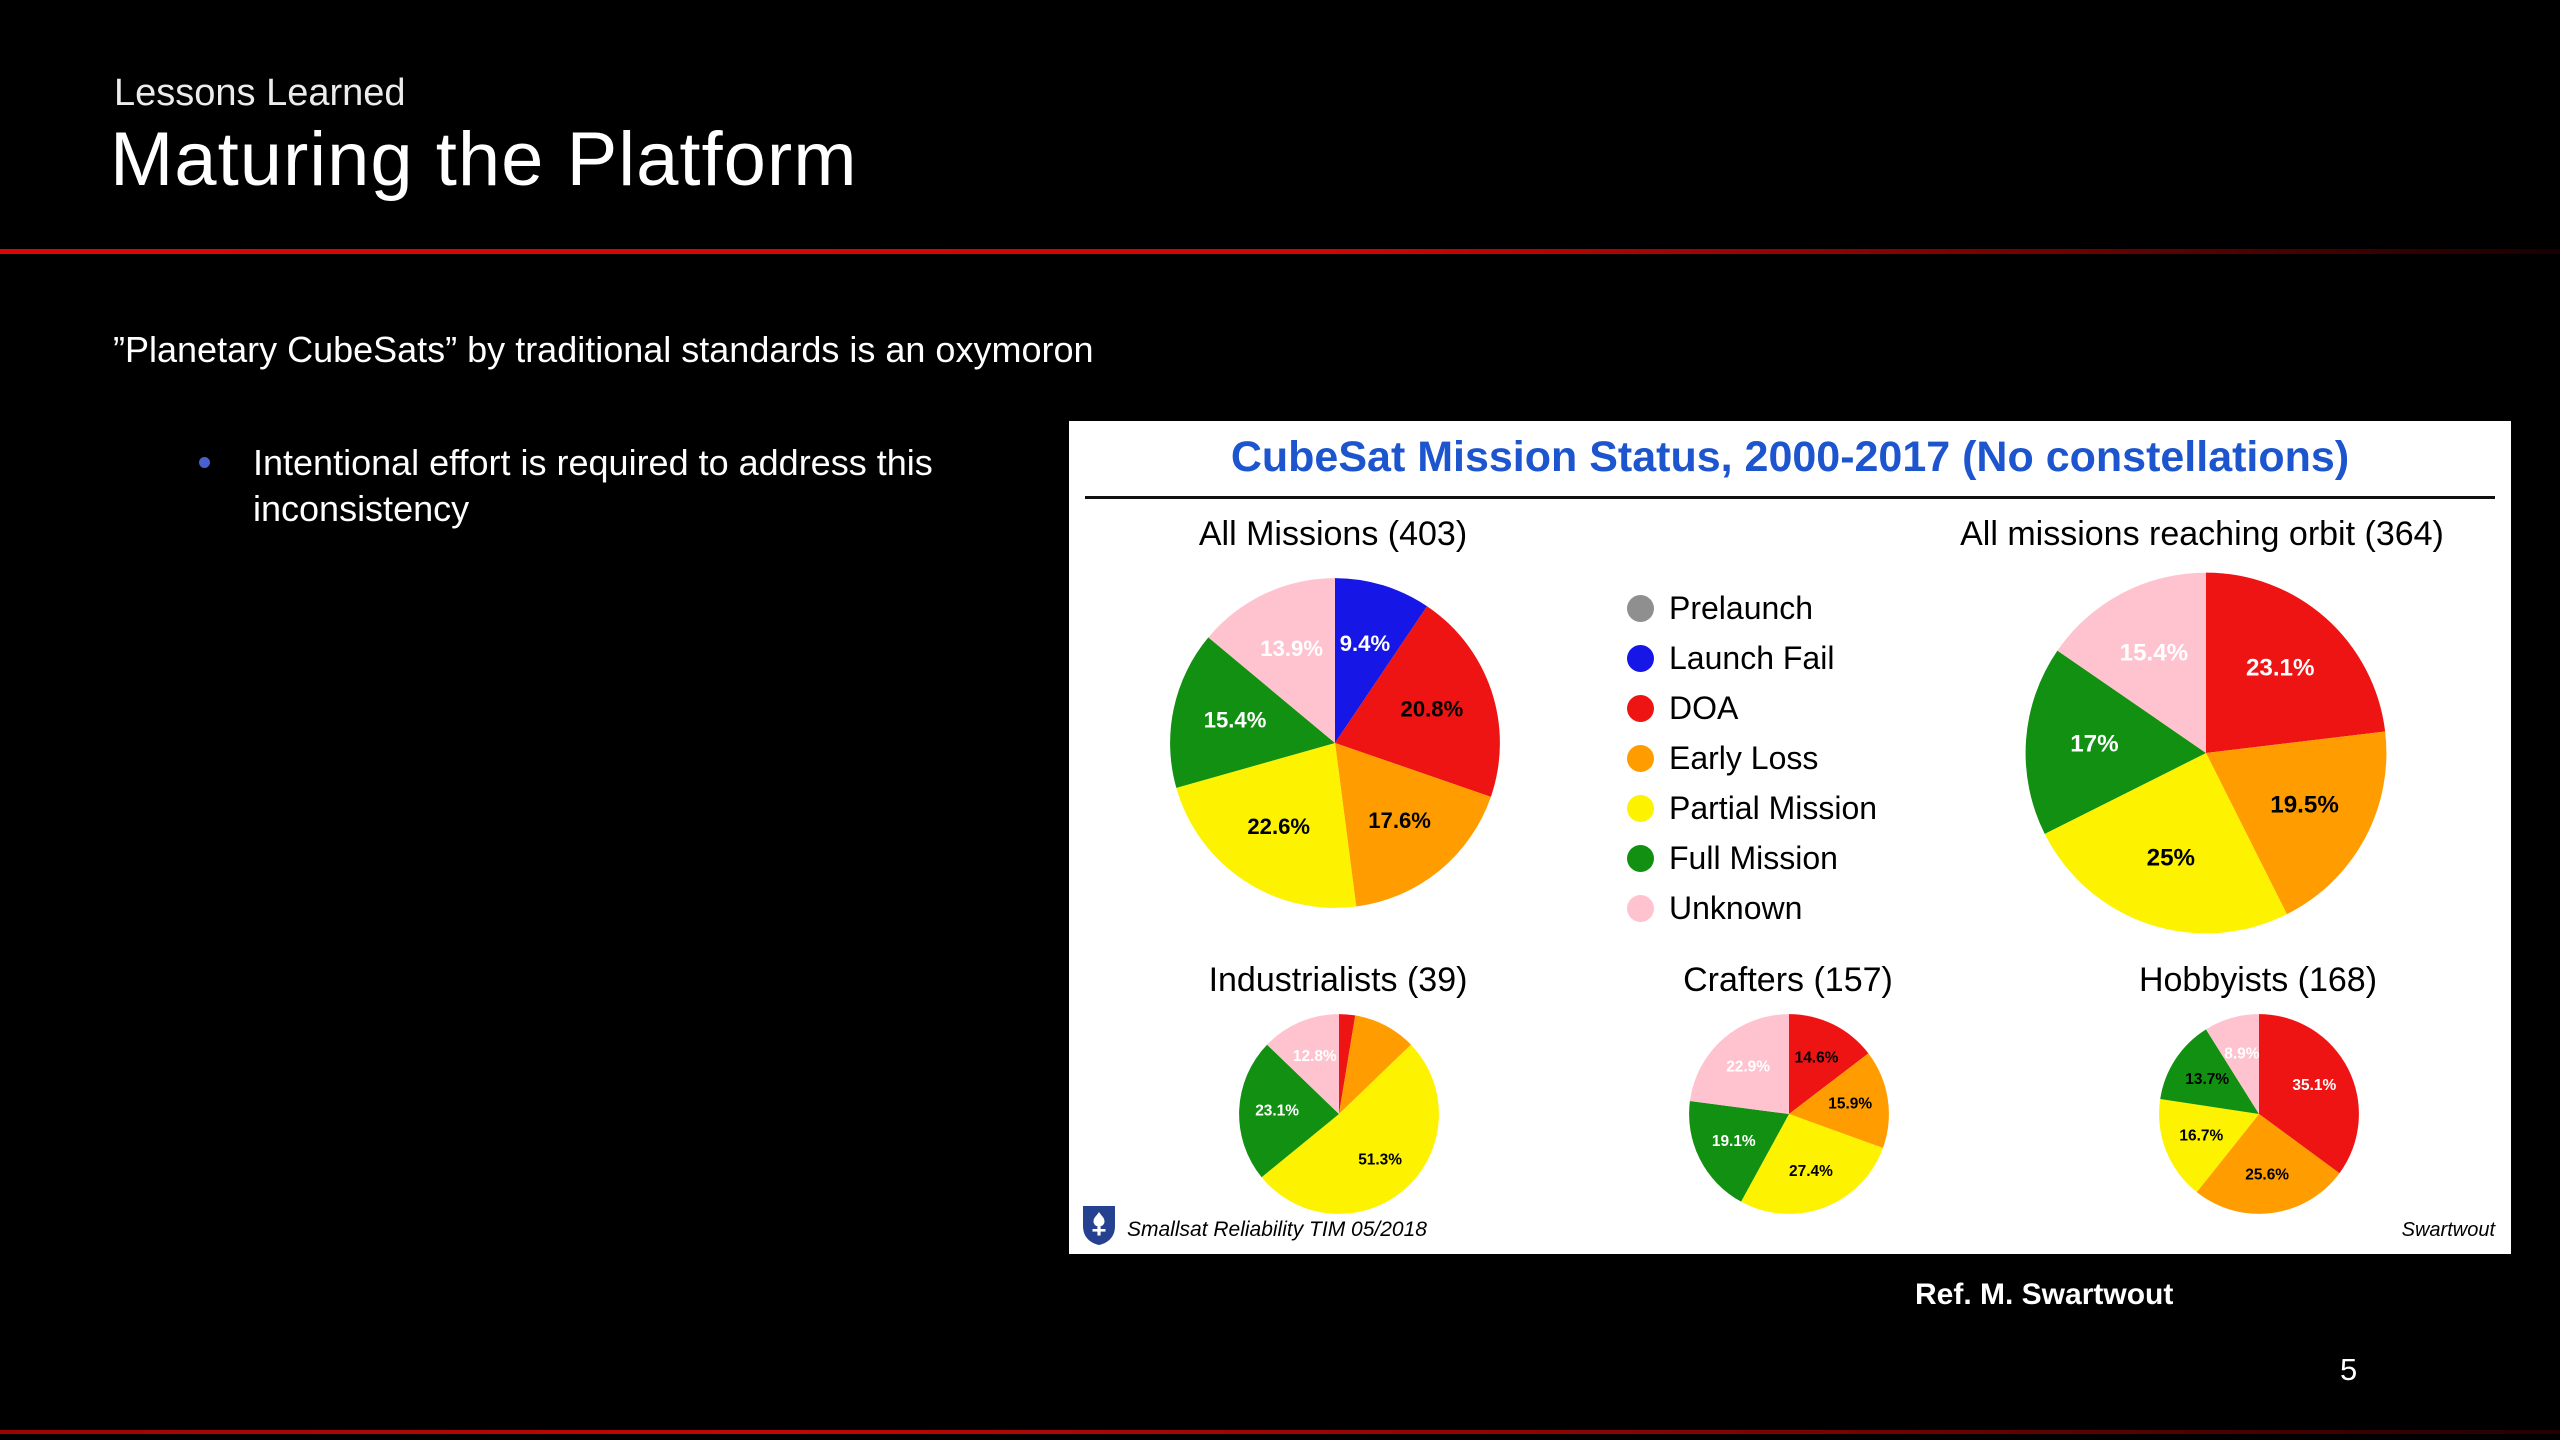  I want to click on page-title: Maturing the Platform, so click(484, 159).